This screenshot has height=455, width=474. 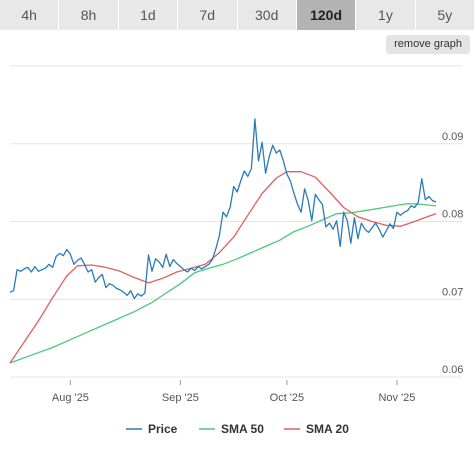 What do you see at coordinates (428, 44) in the screenshot?
I see `remove-graph-button: remove graph` at bounding box center [428, 44].